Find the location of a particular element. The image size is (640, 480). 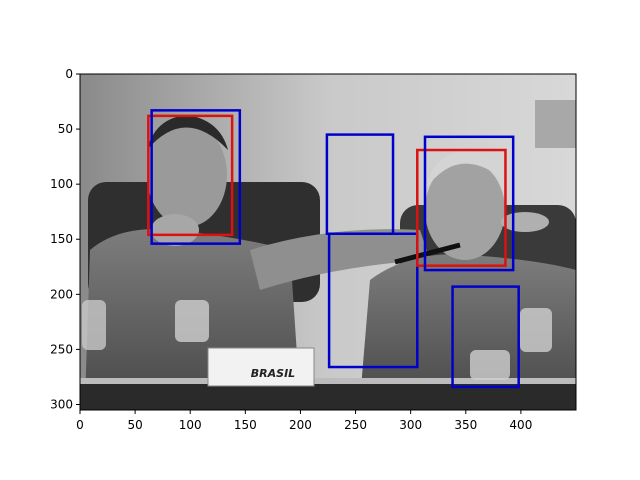

y-tick-label: 200 is located at coordinates (61, 294).